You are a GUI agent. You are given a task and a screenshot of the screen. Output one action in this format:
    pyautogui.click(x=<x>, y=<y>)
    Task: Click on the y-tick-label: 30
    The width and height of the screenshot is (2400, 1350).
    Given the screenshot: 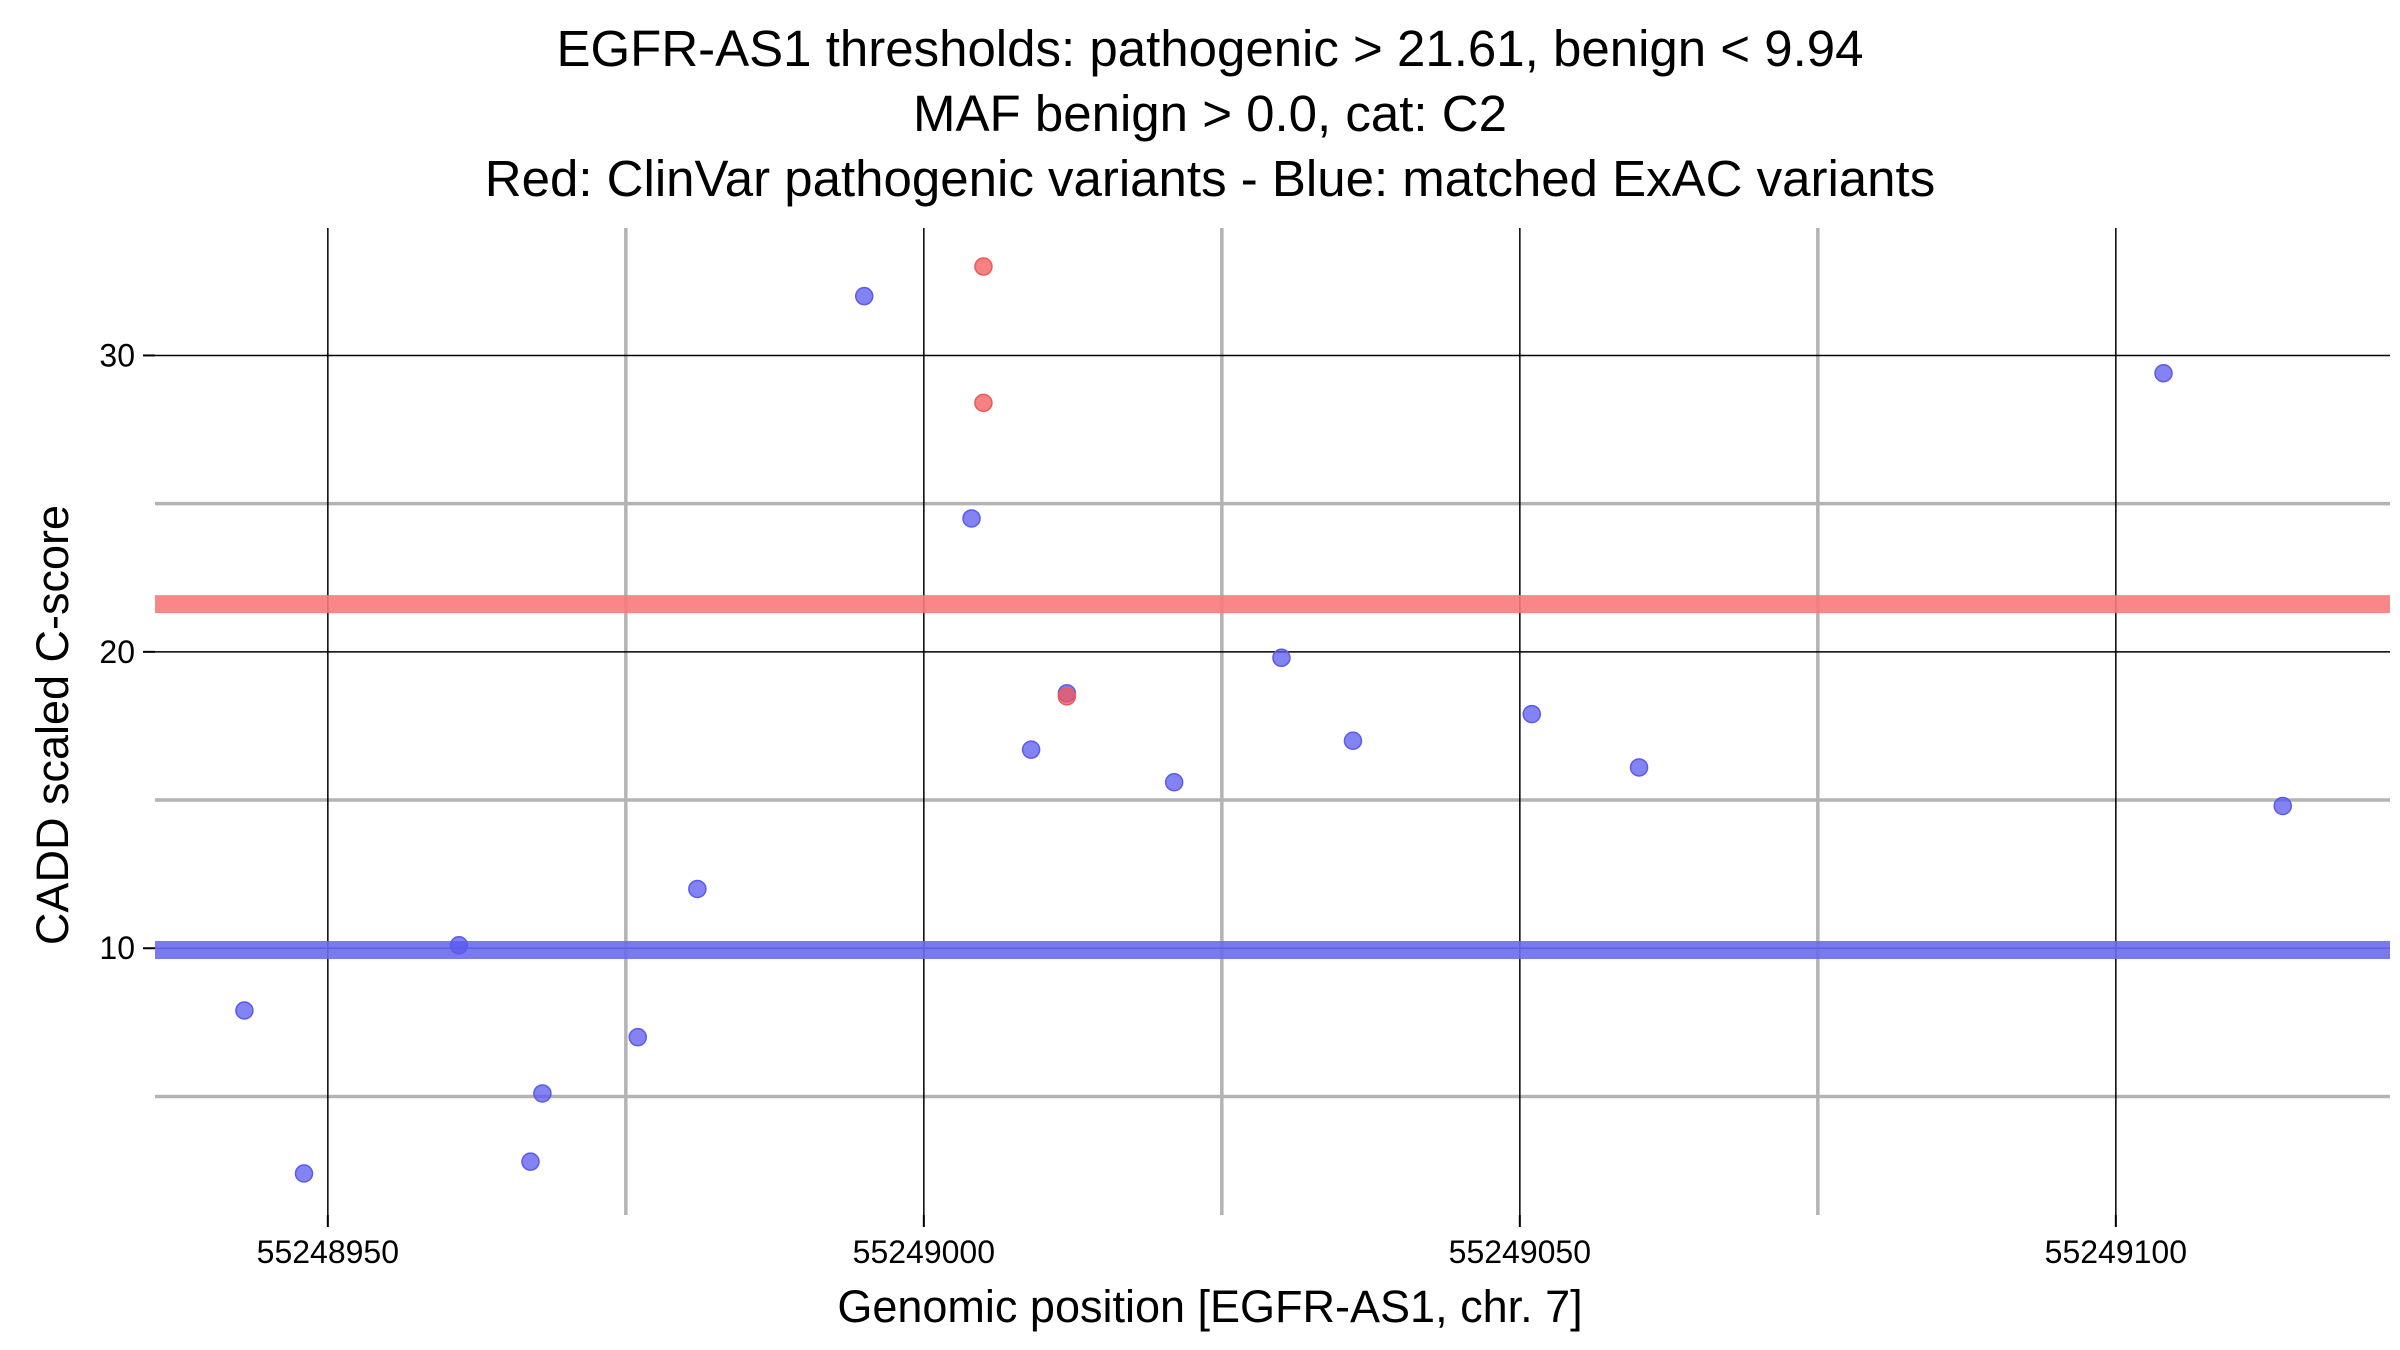 What is the action you would take?
    pyautogui.click(x=117, y=355)
    